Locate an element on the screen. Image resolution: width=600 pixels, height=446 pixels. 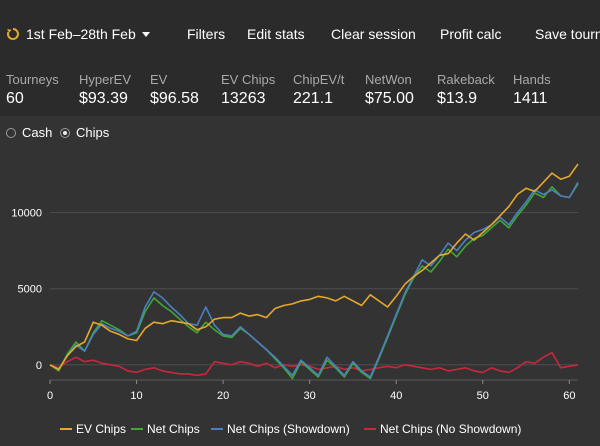
stat-ev-chips: EV Chips 13263 is located at coordinates (248, 90).